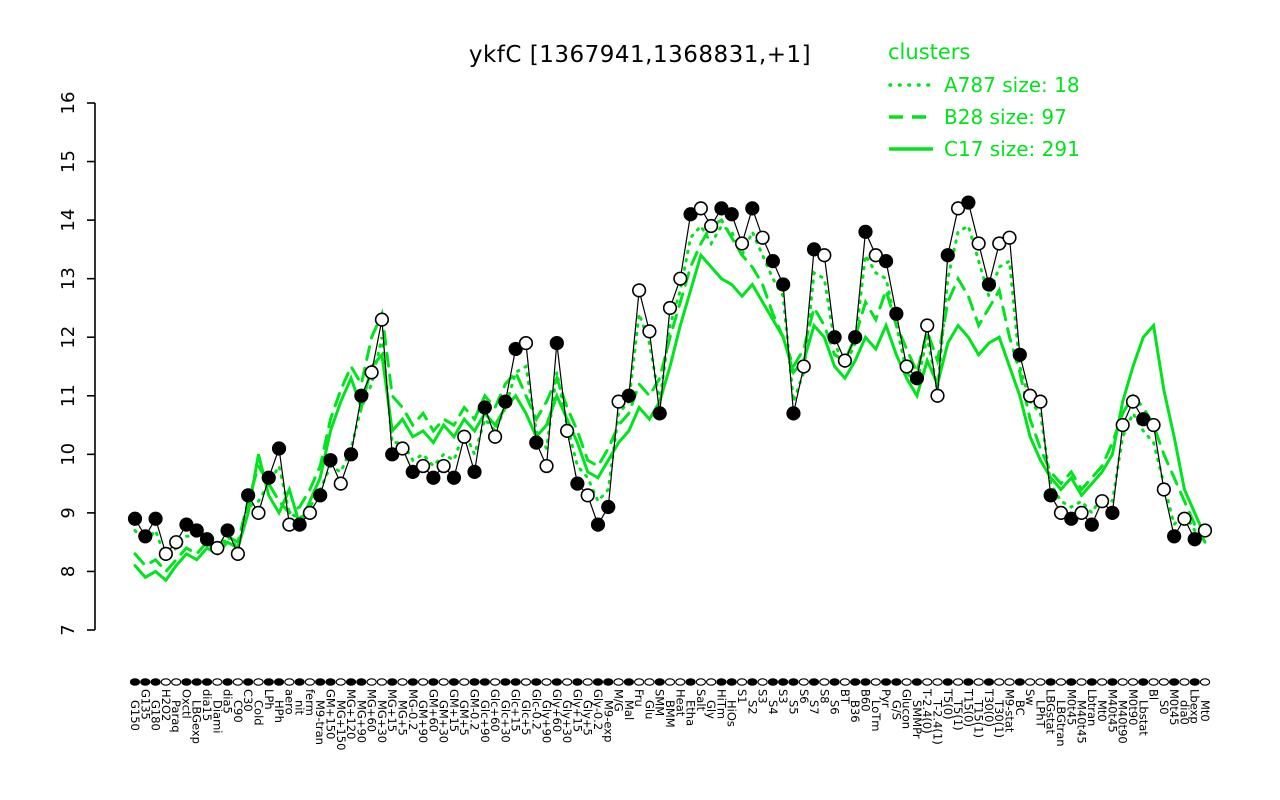  I want to click on x-category-label: M40t45, so click(1082, 722).